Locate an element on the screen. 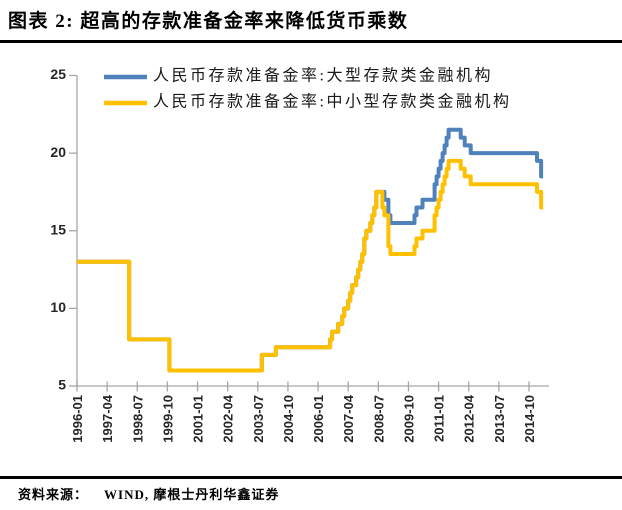 This screenshot has height=510, width=622. y-tick-label: 15 is located at coordinates (58, 229).